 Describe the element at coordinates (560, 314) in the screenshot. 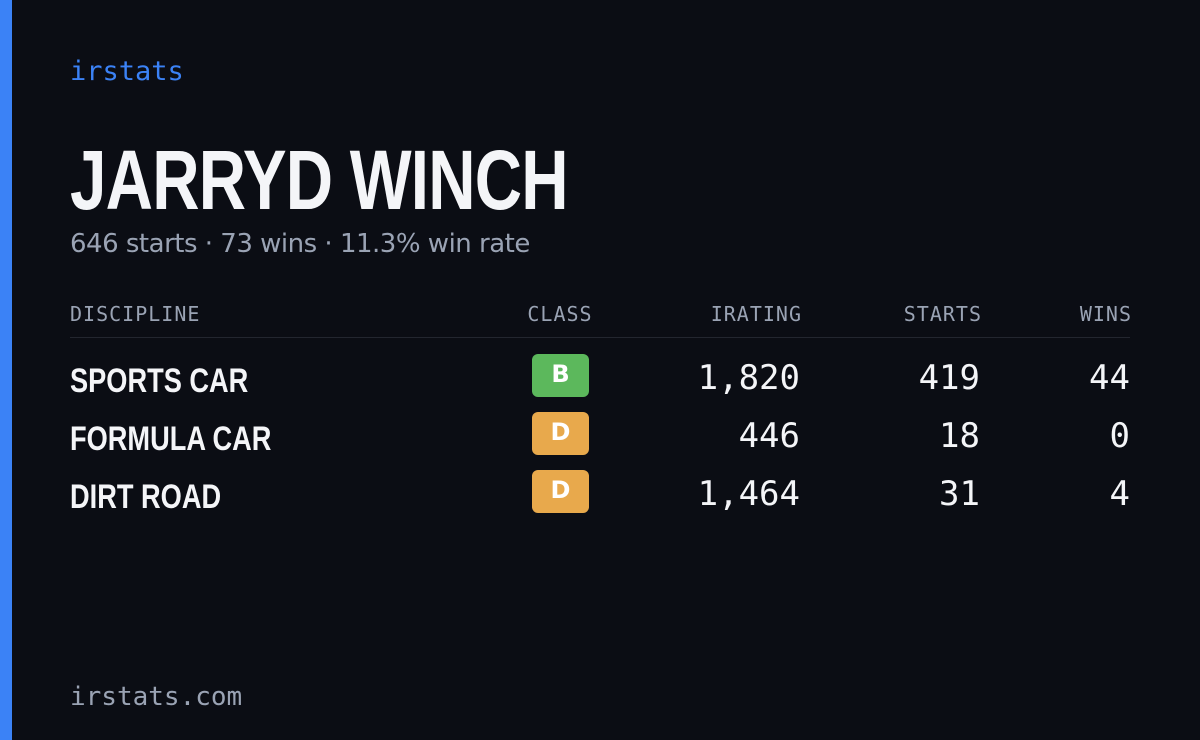

I see `column-header: CLASS` at that location.